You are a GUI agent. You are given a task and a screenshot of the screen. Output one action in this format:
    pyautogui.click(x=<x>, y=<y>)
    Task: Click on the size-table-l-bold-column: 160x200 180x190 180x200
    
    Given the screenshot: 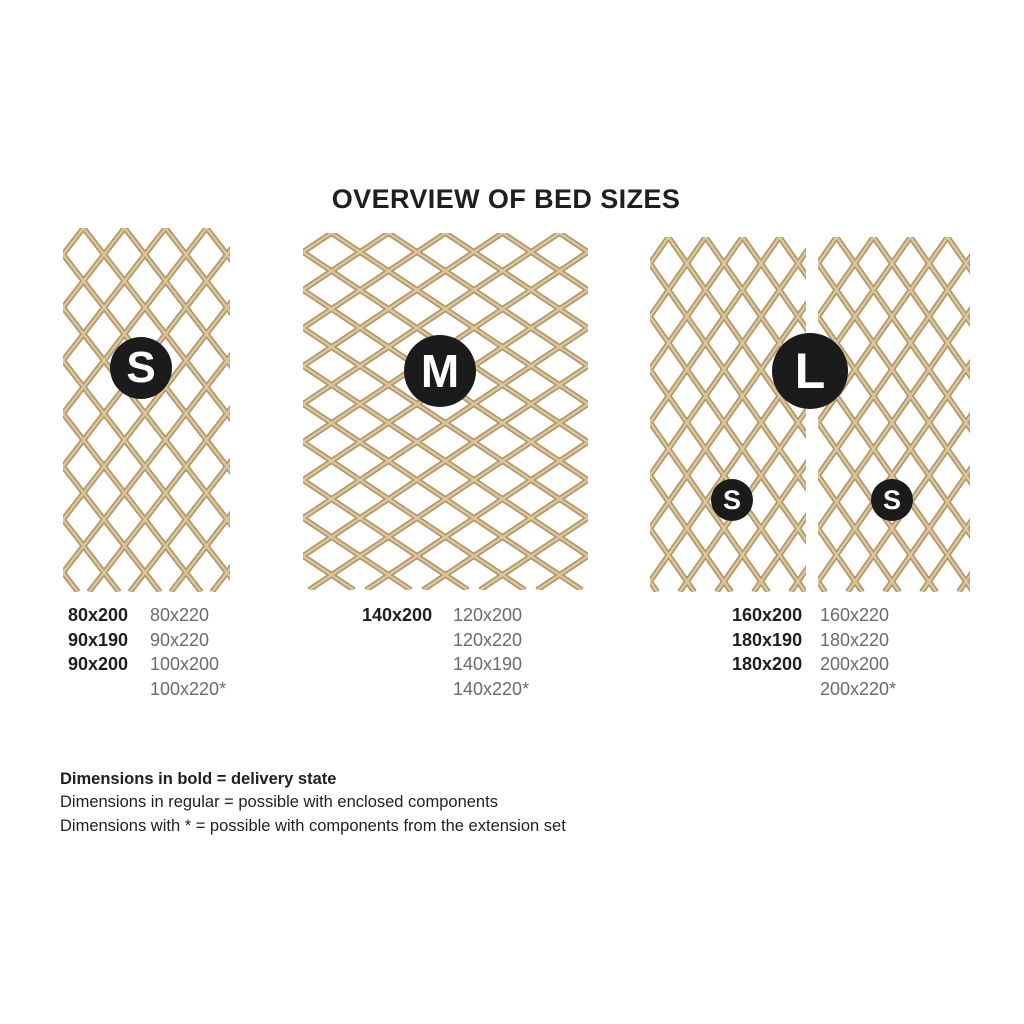 What is the action you would take?
    pyautogui.click(x=767, y=640)
    